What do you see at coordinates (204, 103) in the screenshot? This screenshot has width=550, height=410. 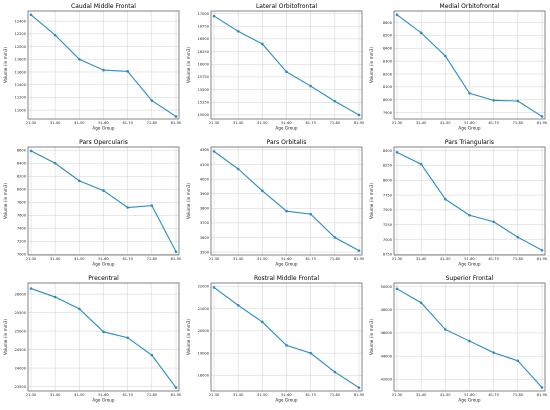 I see `y-tick-label: 15250` at bounding box center [204, 103].